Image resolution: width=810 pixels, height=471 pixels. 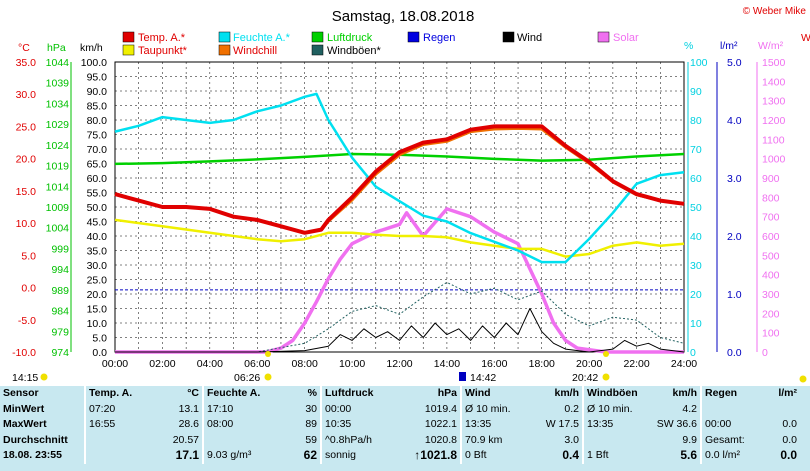 I want to click on solar-axis-tick: 1100, so click(x=773, y=140).